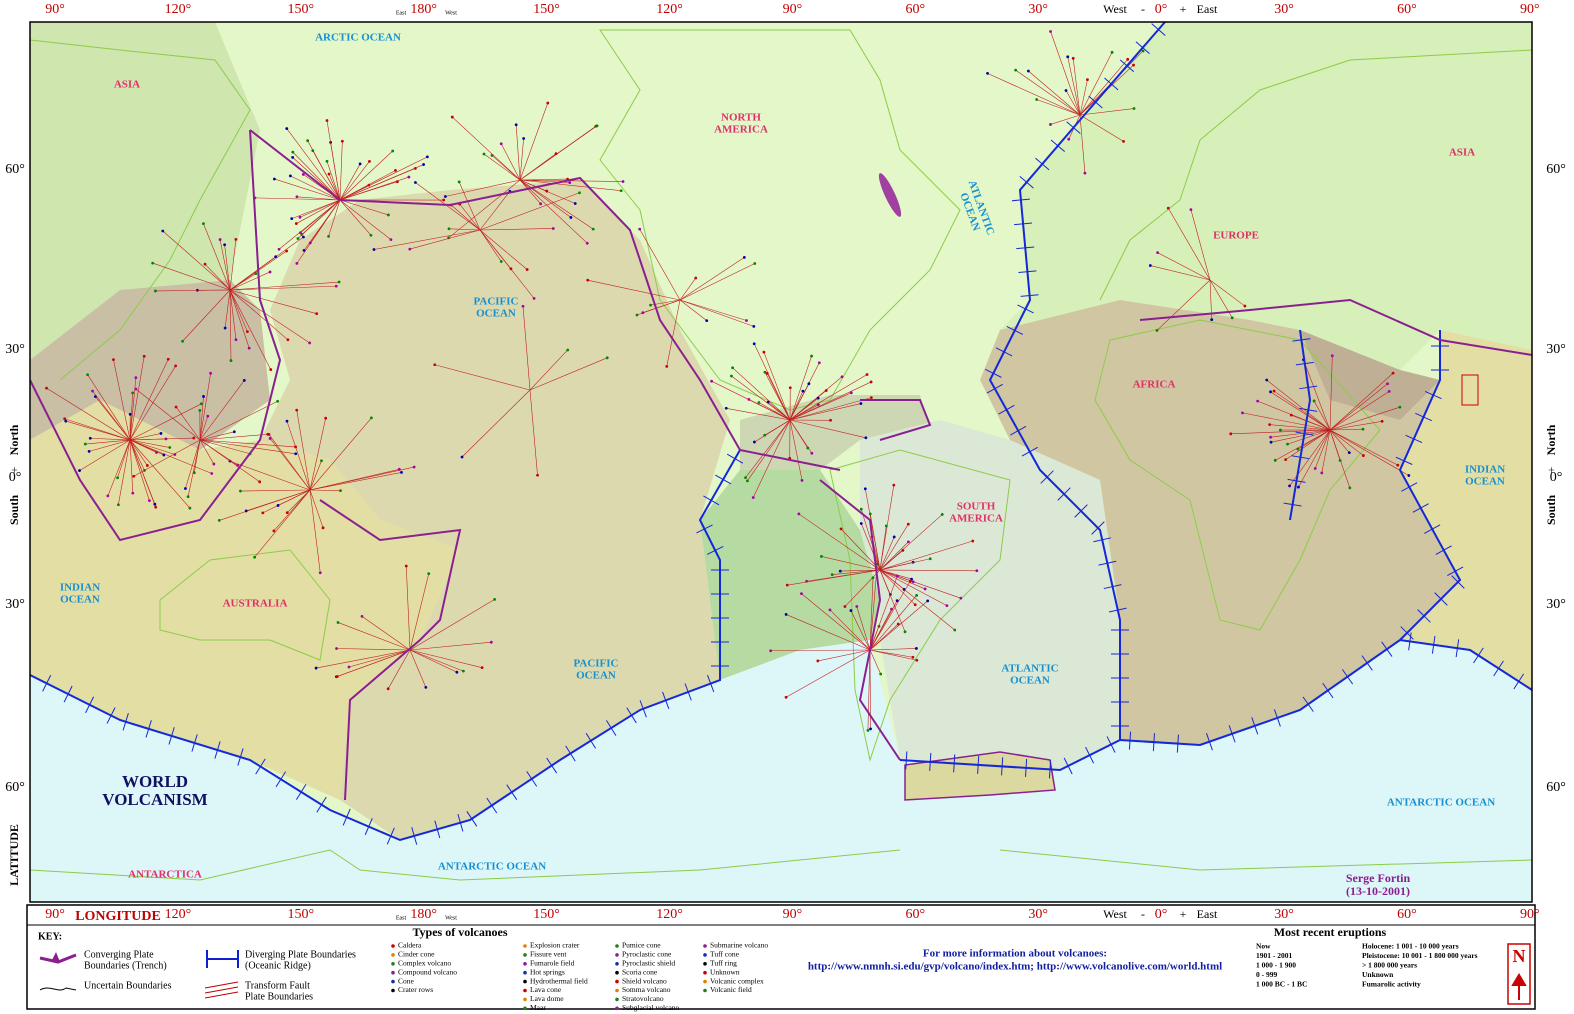  What do you see at coordinates (1265, 860) in the screenshot?
I see `coast-antarctica-east` at bounding box center [1265, 860].